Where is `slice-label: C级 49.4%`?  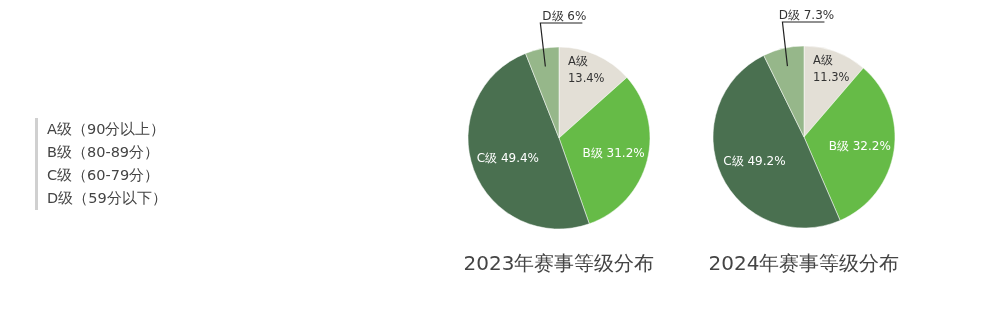 slice-label: C级 49.4% is located at coordinates (508, 158).